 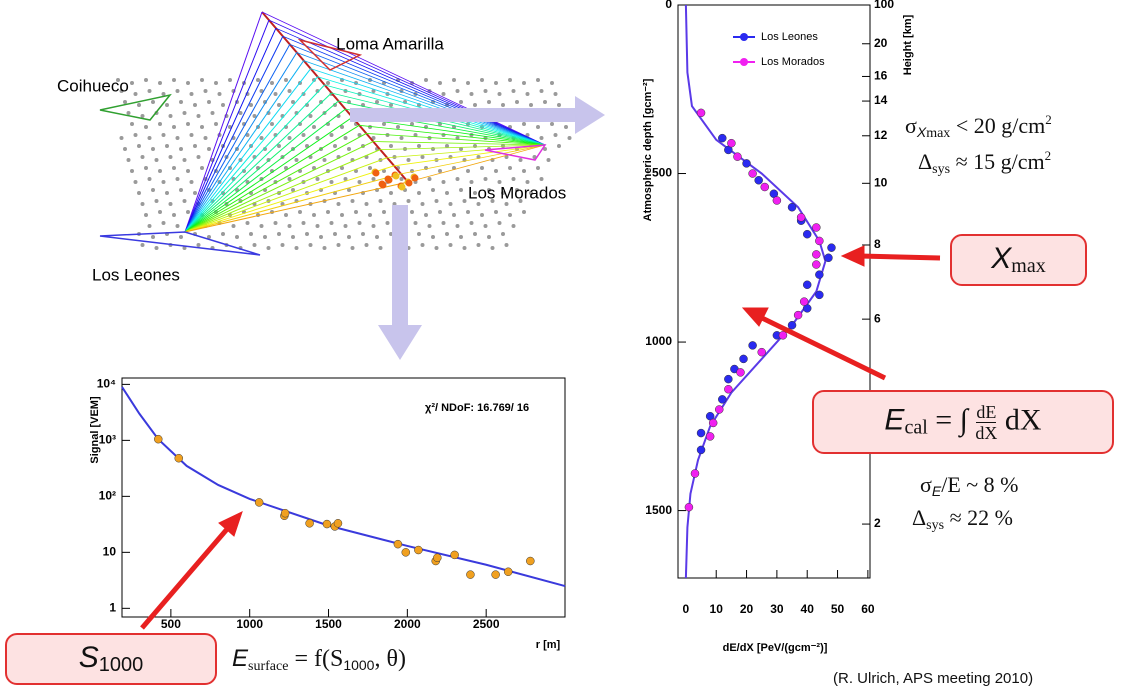 What do you see at coordinates (985, 162) in the screenshot?
I see `formula: Δsys ≈ 15 g/cm2` at bounding box center [985, 162].